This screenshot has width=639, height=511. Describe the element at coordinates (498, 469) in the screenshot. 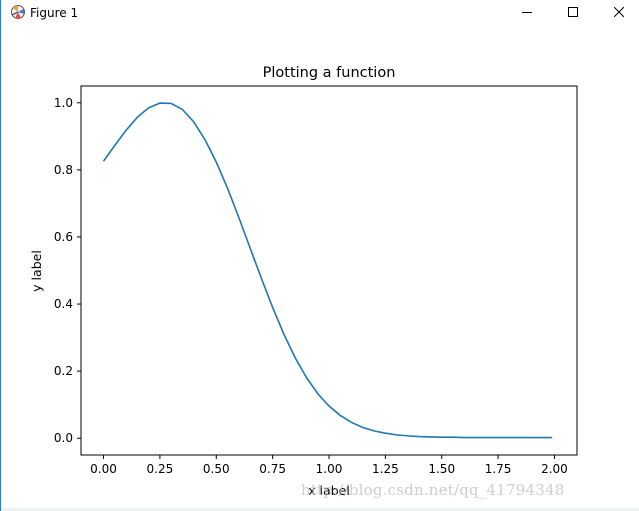

I see `x-tick-label: 1.75` at that location.